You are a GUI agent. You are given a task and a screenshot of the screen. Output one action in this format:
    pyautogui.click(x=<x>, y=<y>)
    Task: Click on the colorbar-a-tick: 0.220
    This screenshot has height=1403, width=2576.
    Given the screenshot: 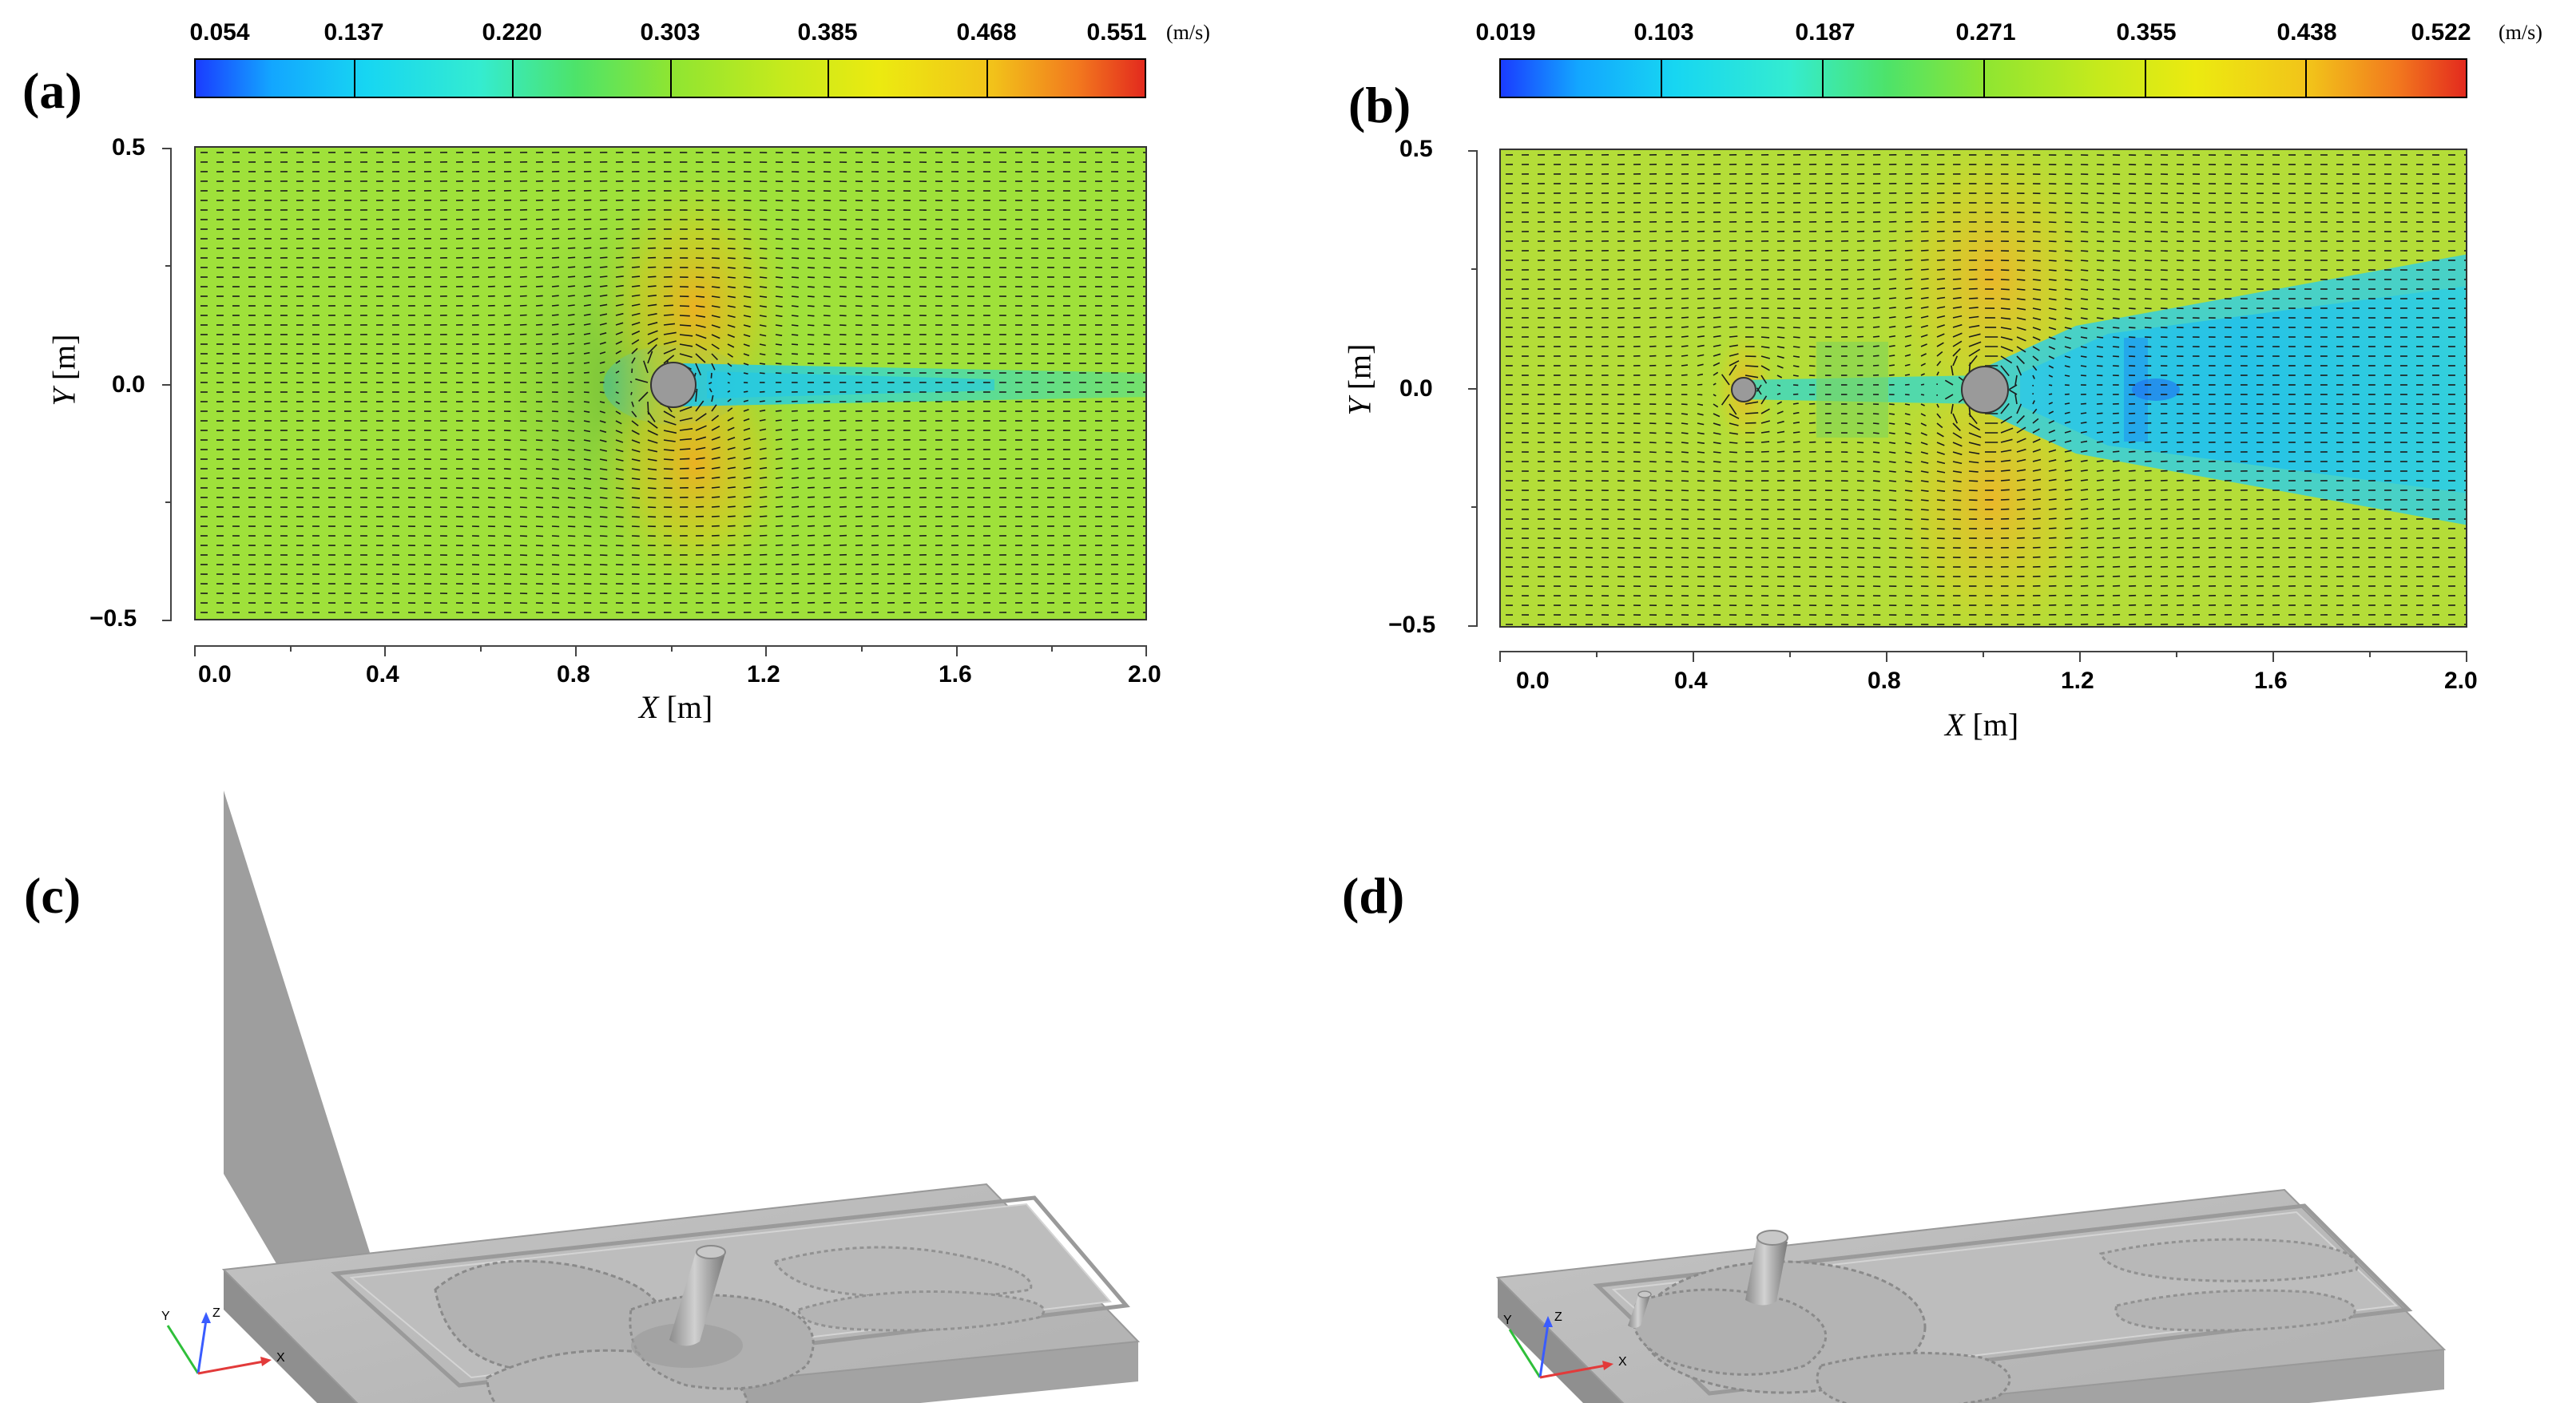 What is the action you would take?
    pyautogui.click(x=512, y=32)
    